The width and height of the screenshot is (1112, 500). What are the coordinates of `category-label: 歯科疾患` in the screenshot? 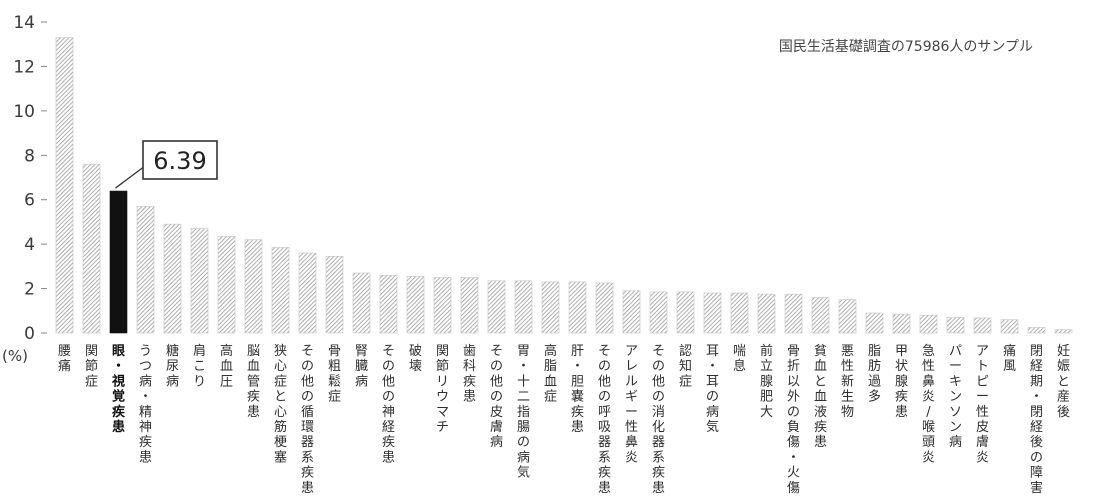 It's located at (469, 374).